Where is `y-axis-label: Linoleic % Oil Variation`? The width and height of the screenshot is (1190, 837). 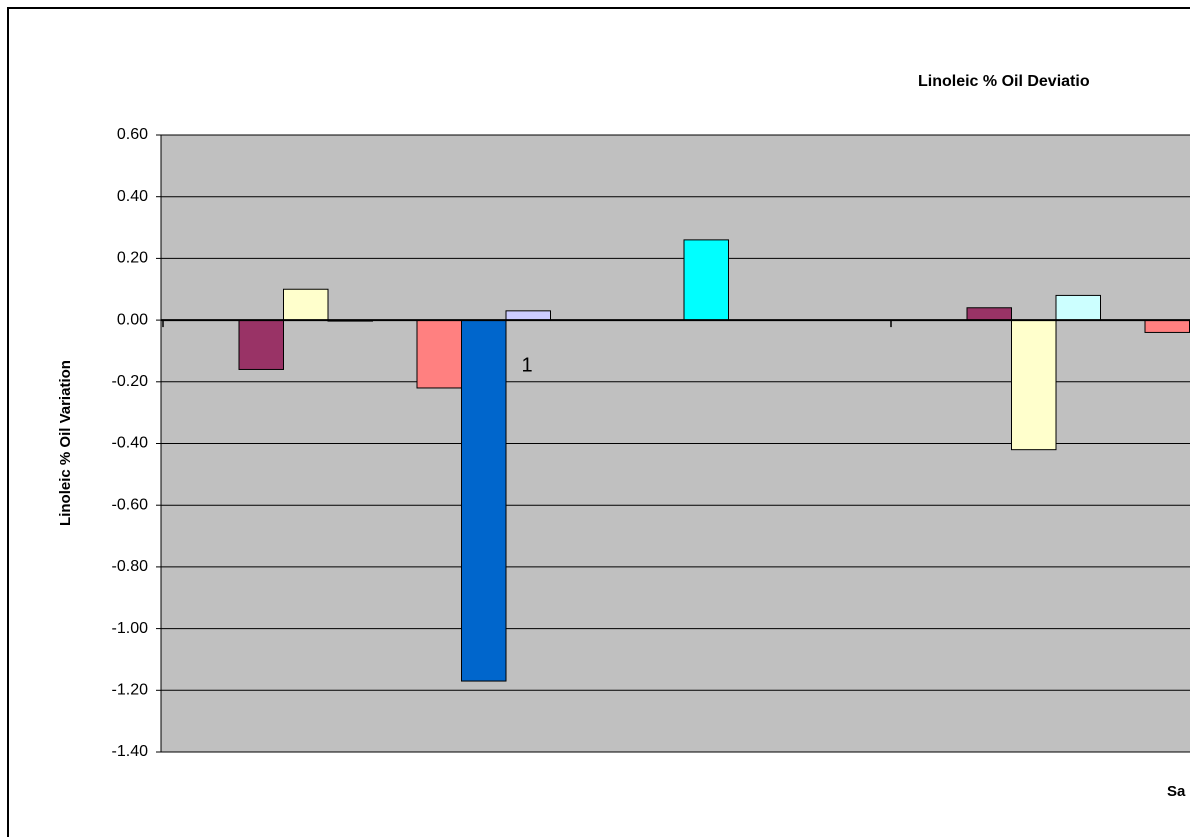
y-axis-label: Linoleic % Oil Variation is located at coordinates (65, 443).